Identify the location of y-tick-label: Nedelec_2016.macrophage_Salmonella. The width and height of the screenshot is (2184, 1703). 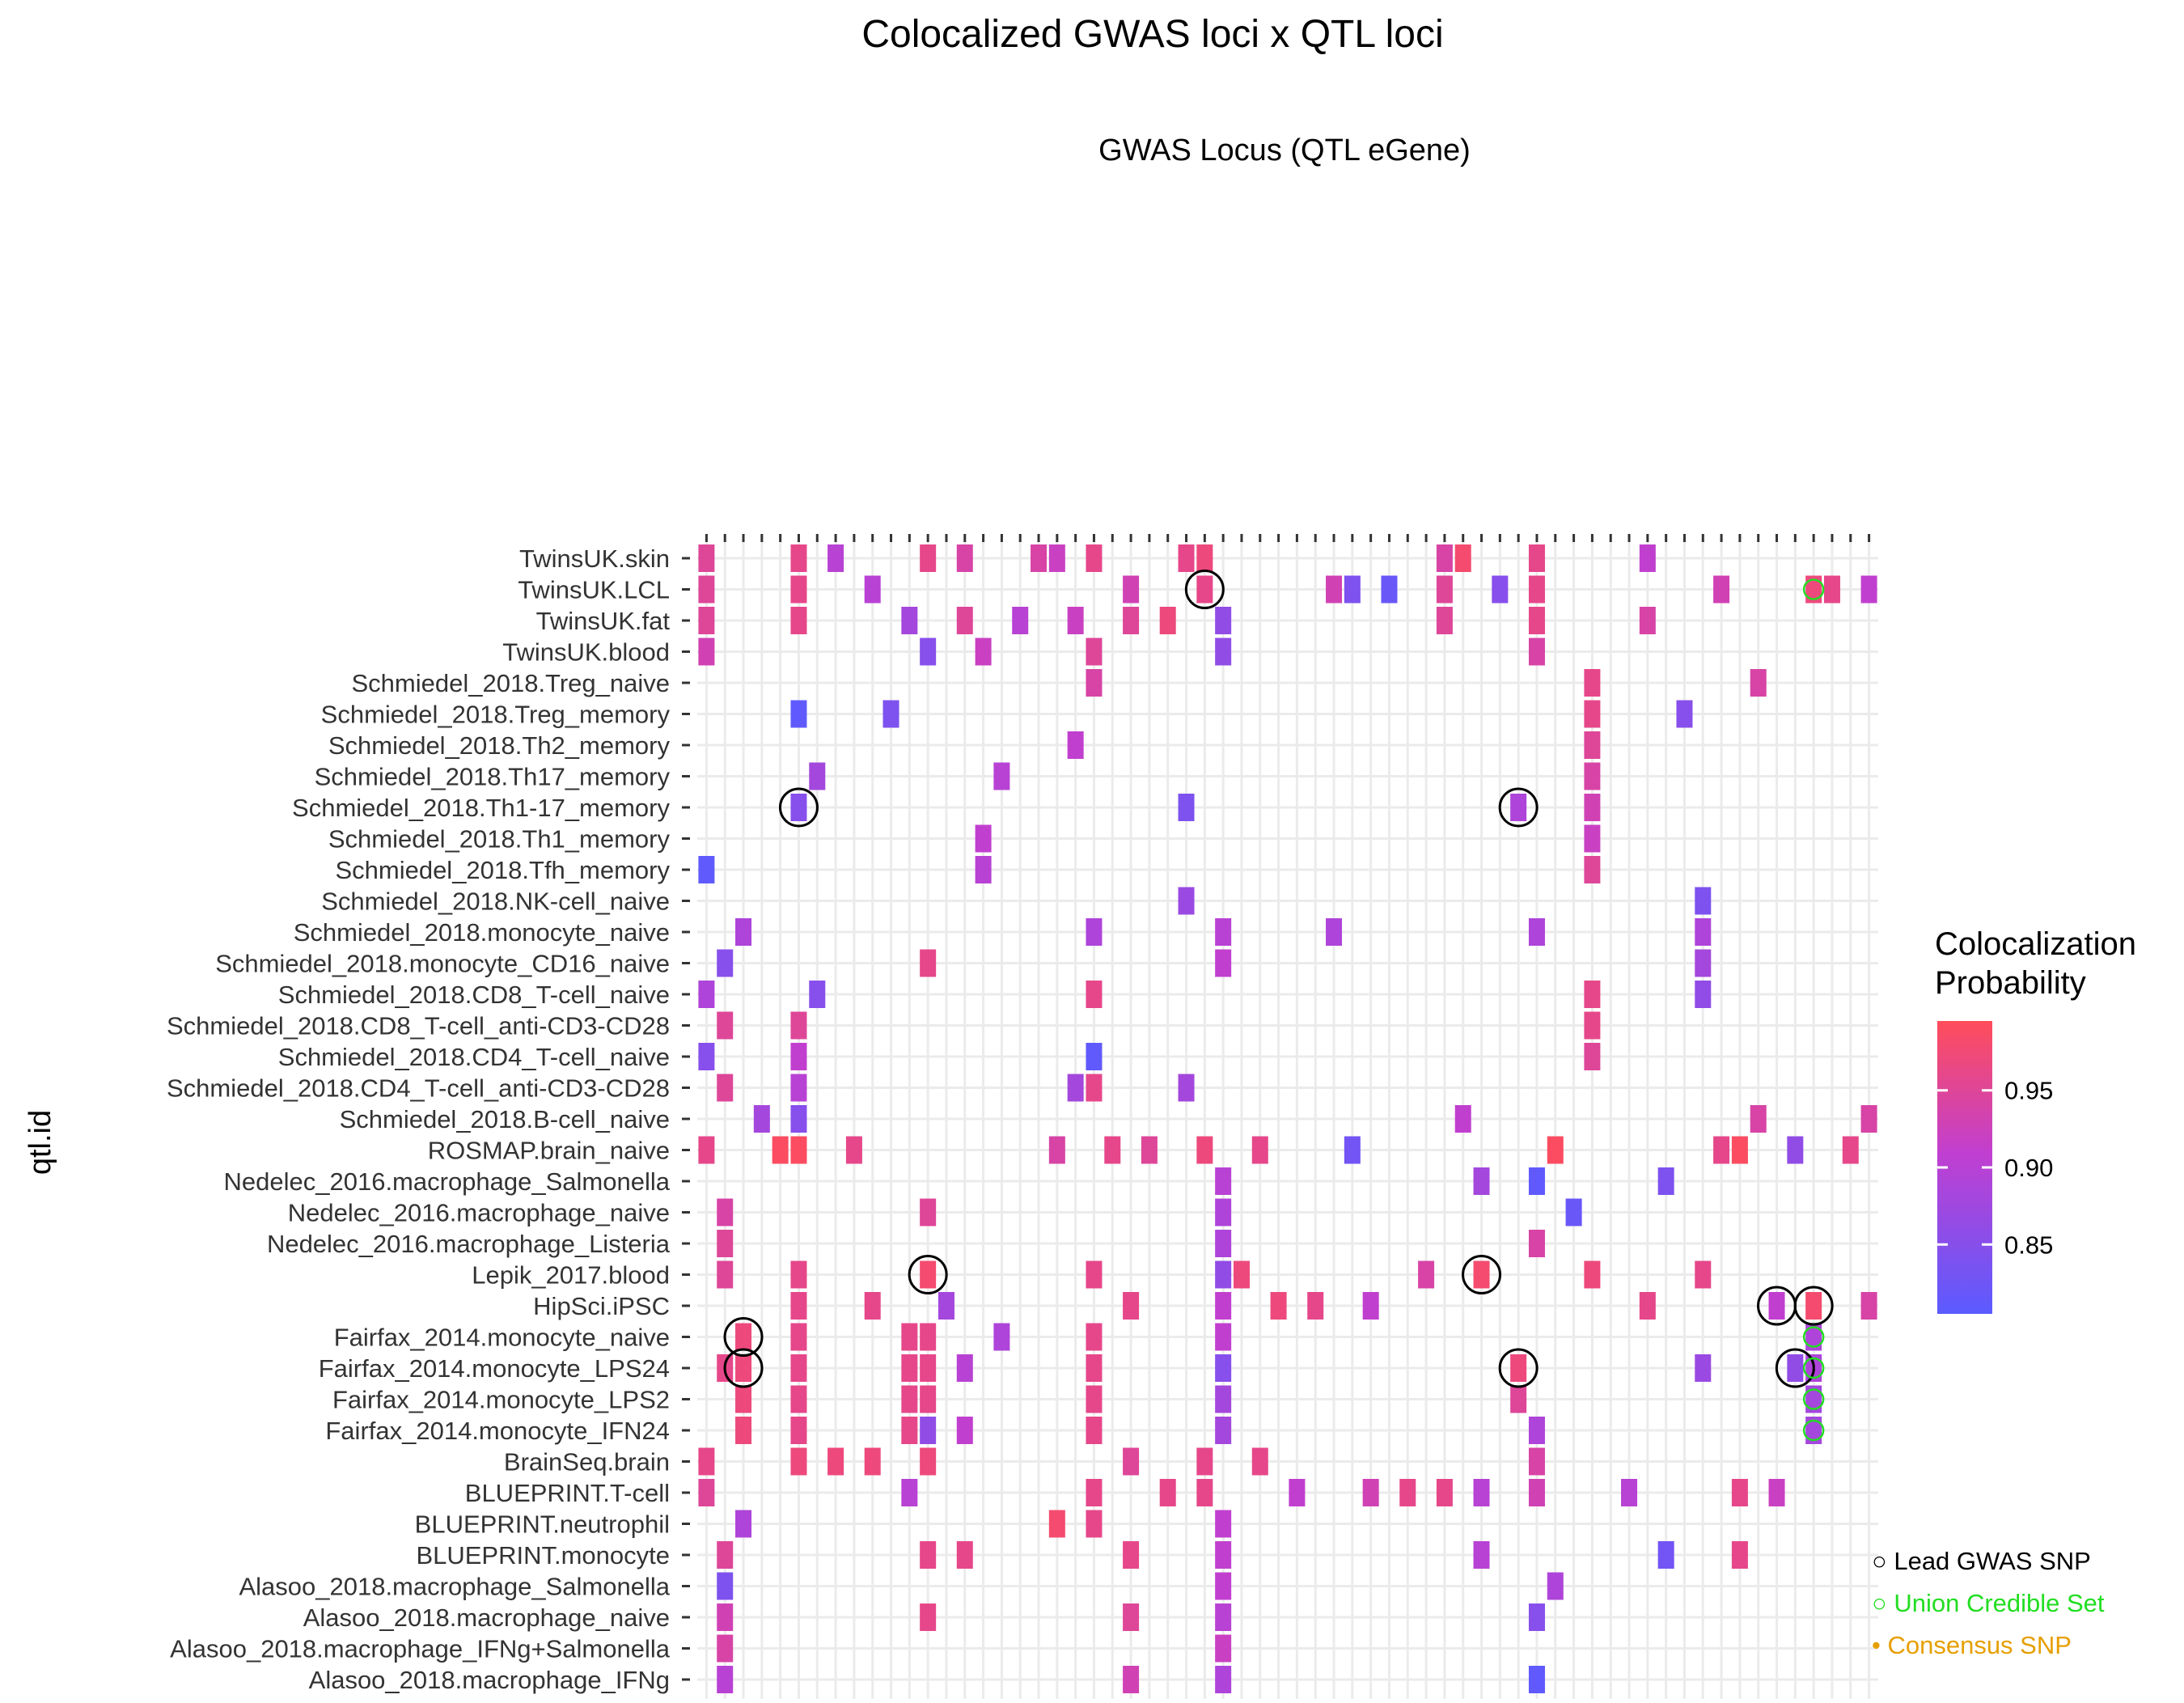
(447, 1181).